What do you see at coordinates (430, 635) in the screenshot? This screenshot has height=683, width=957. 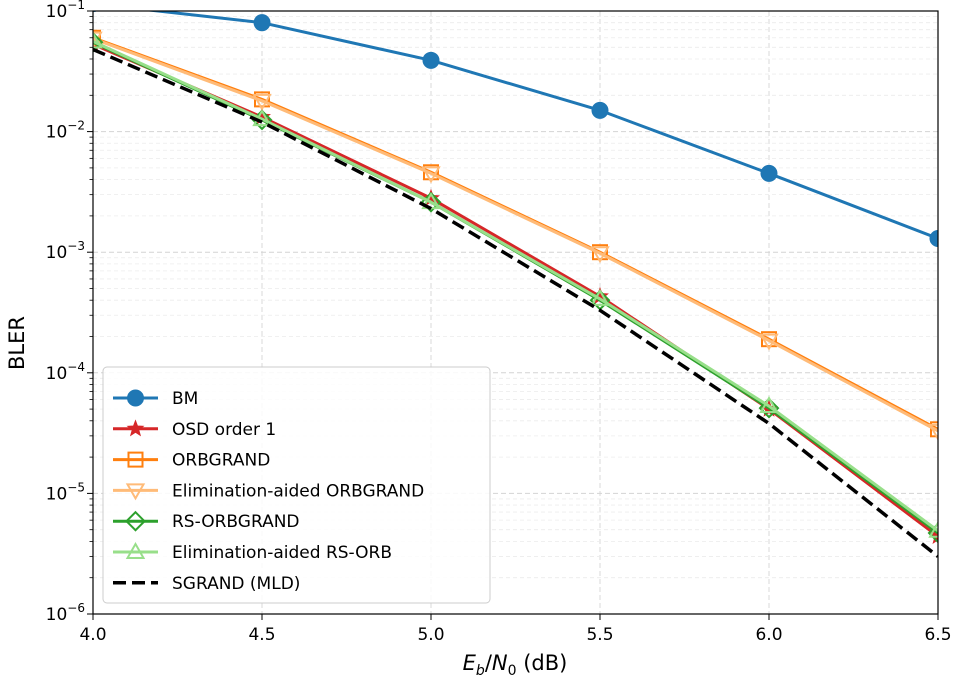 I see `x-tick-label: 5.0` at bounding box center [430, 635].